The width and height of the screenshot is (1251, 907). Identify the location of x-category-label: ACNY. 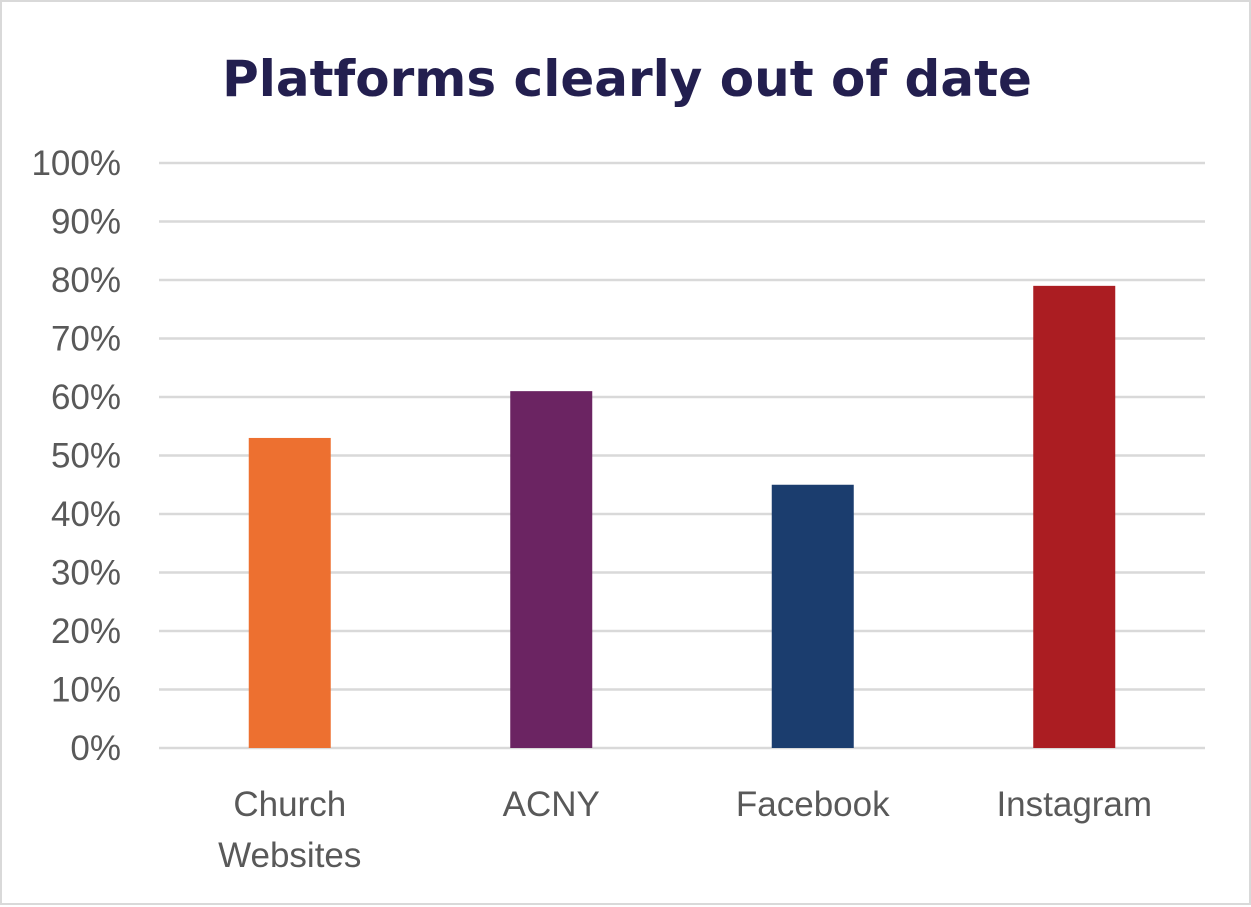
(551, 804).